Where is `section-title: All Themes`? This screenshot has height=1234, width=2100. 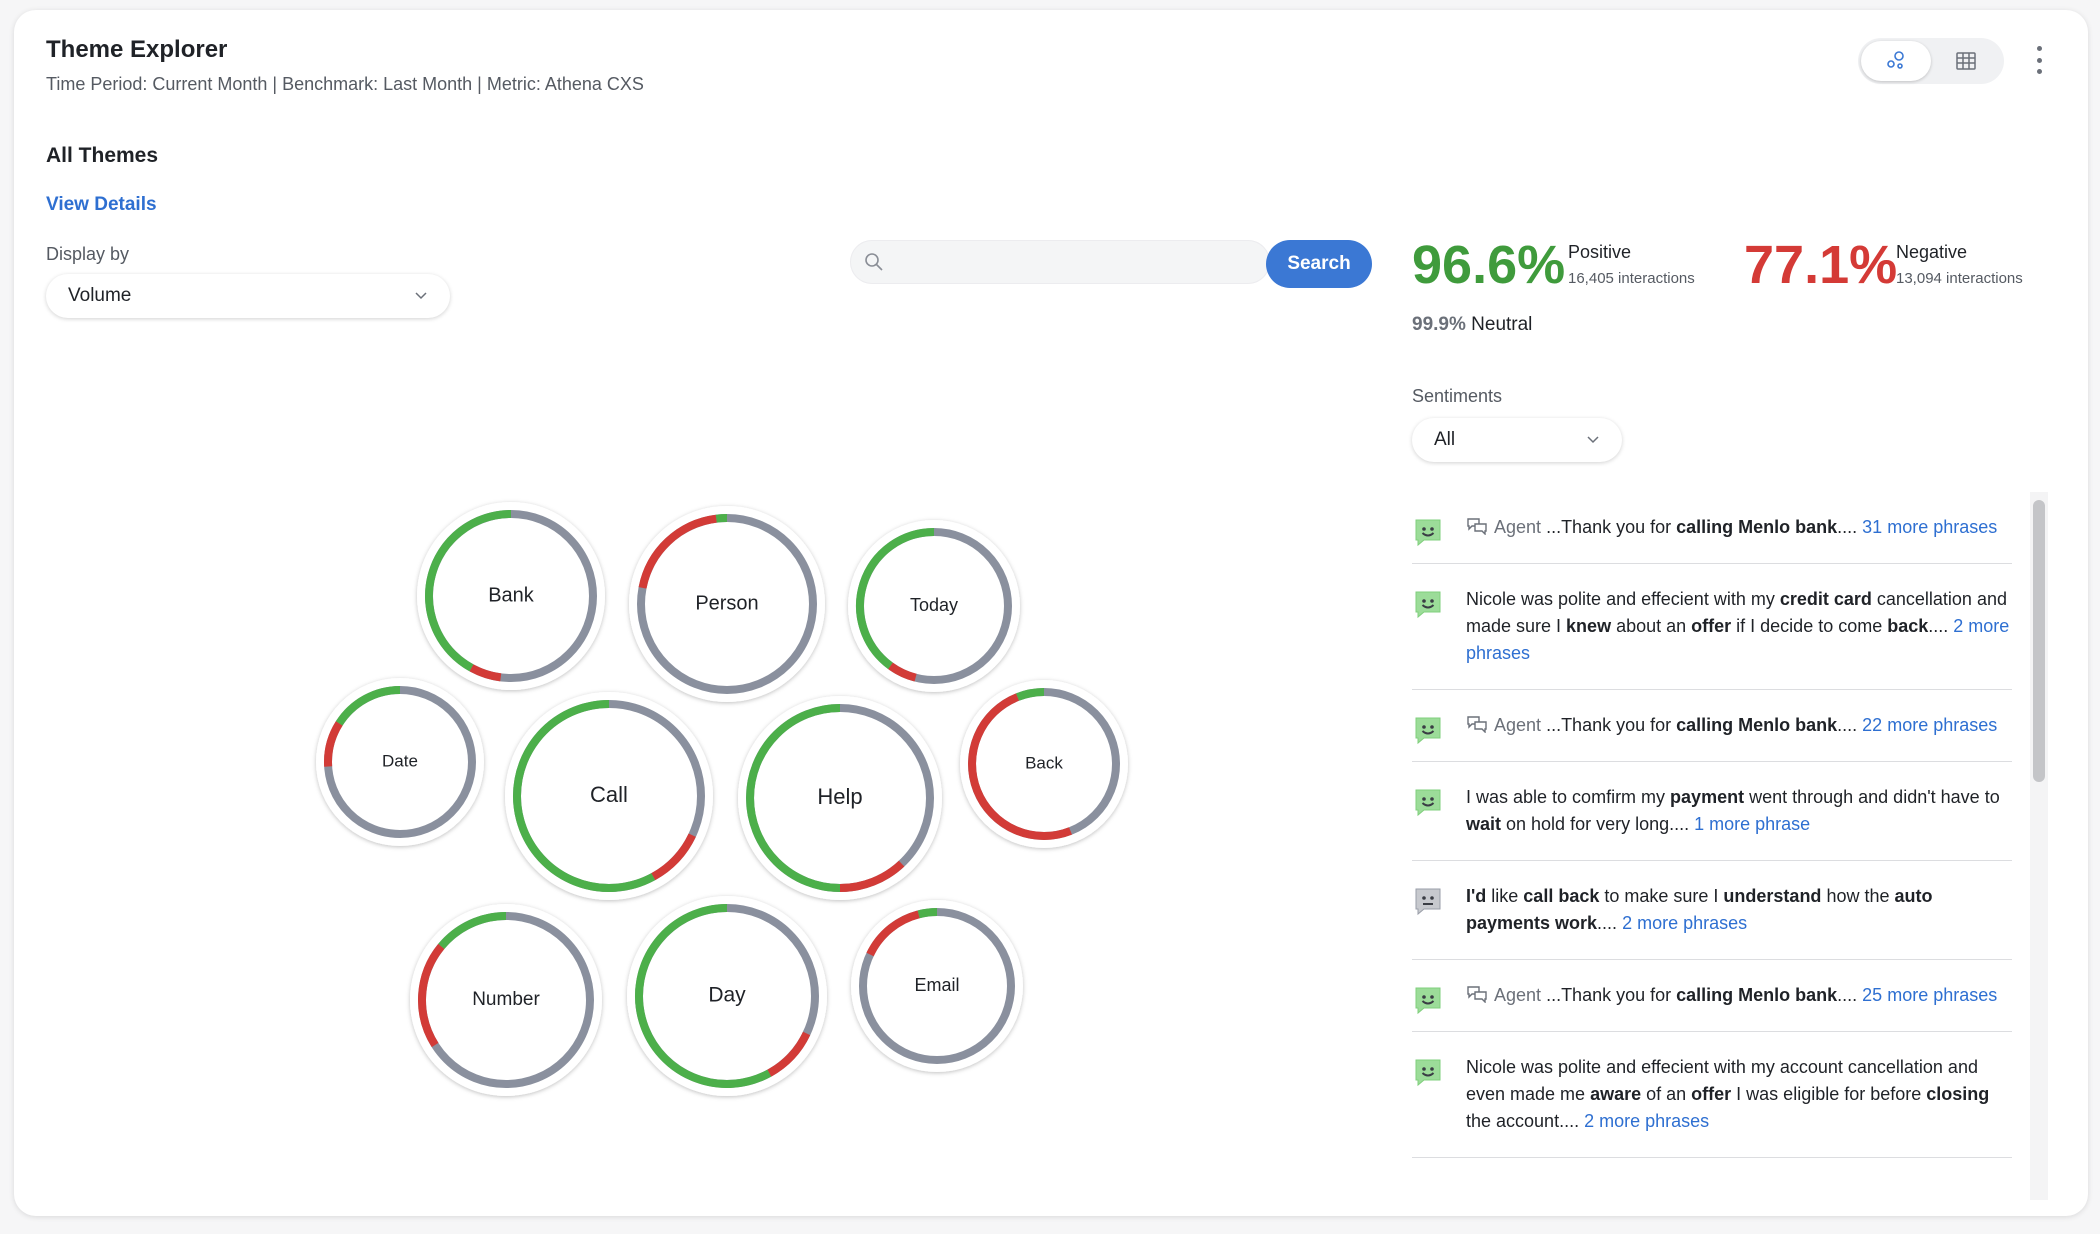
section-title: All Themes is located at coordinates (102, 155).